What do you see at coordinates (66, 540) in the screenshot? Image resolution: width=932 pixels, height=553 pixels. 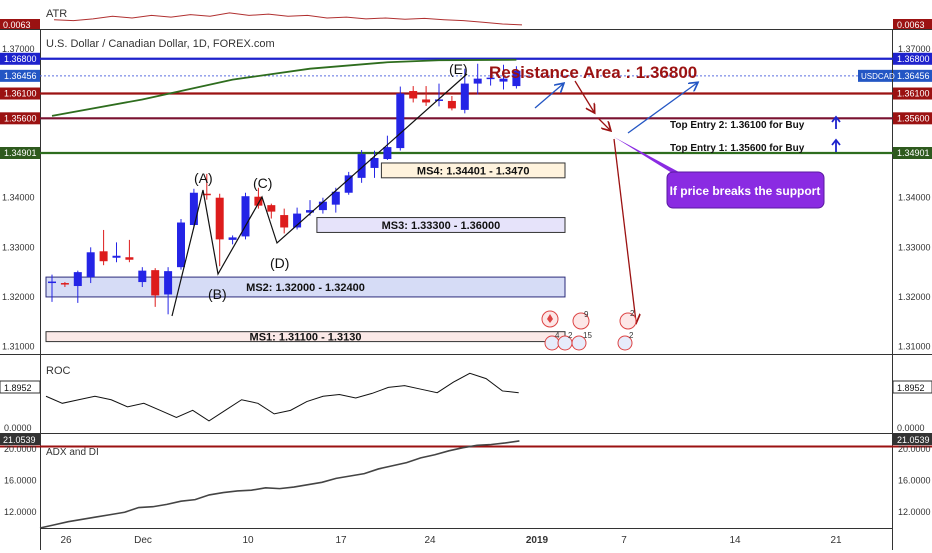 I see `x-tick-label: 26` at bounding box center [66, 540].